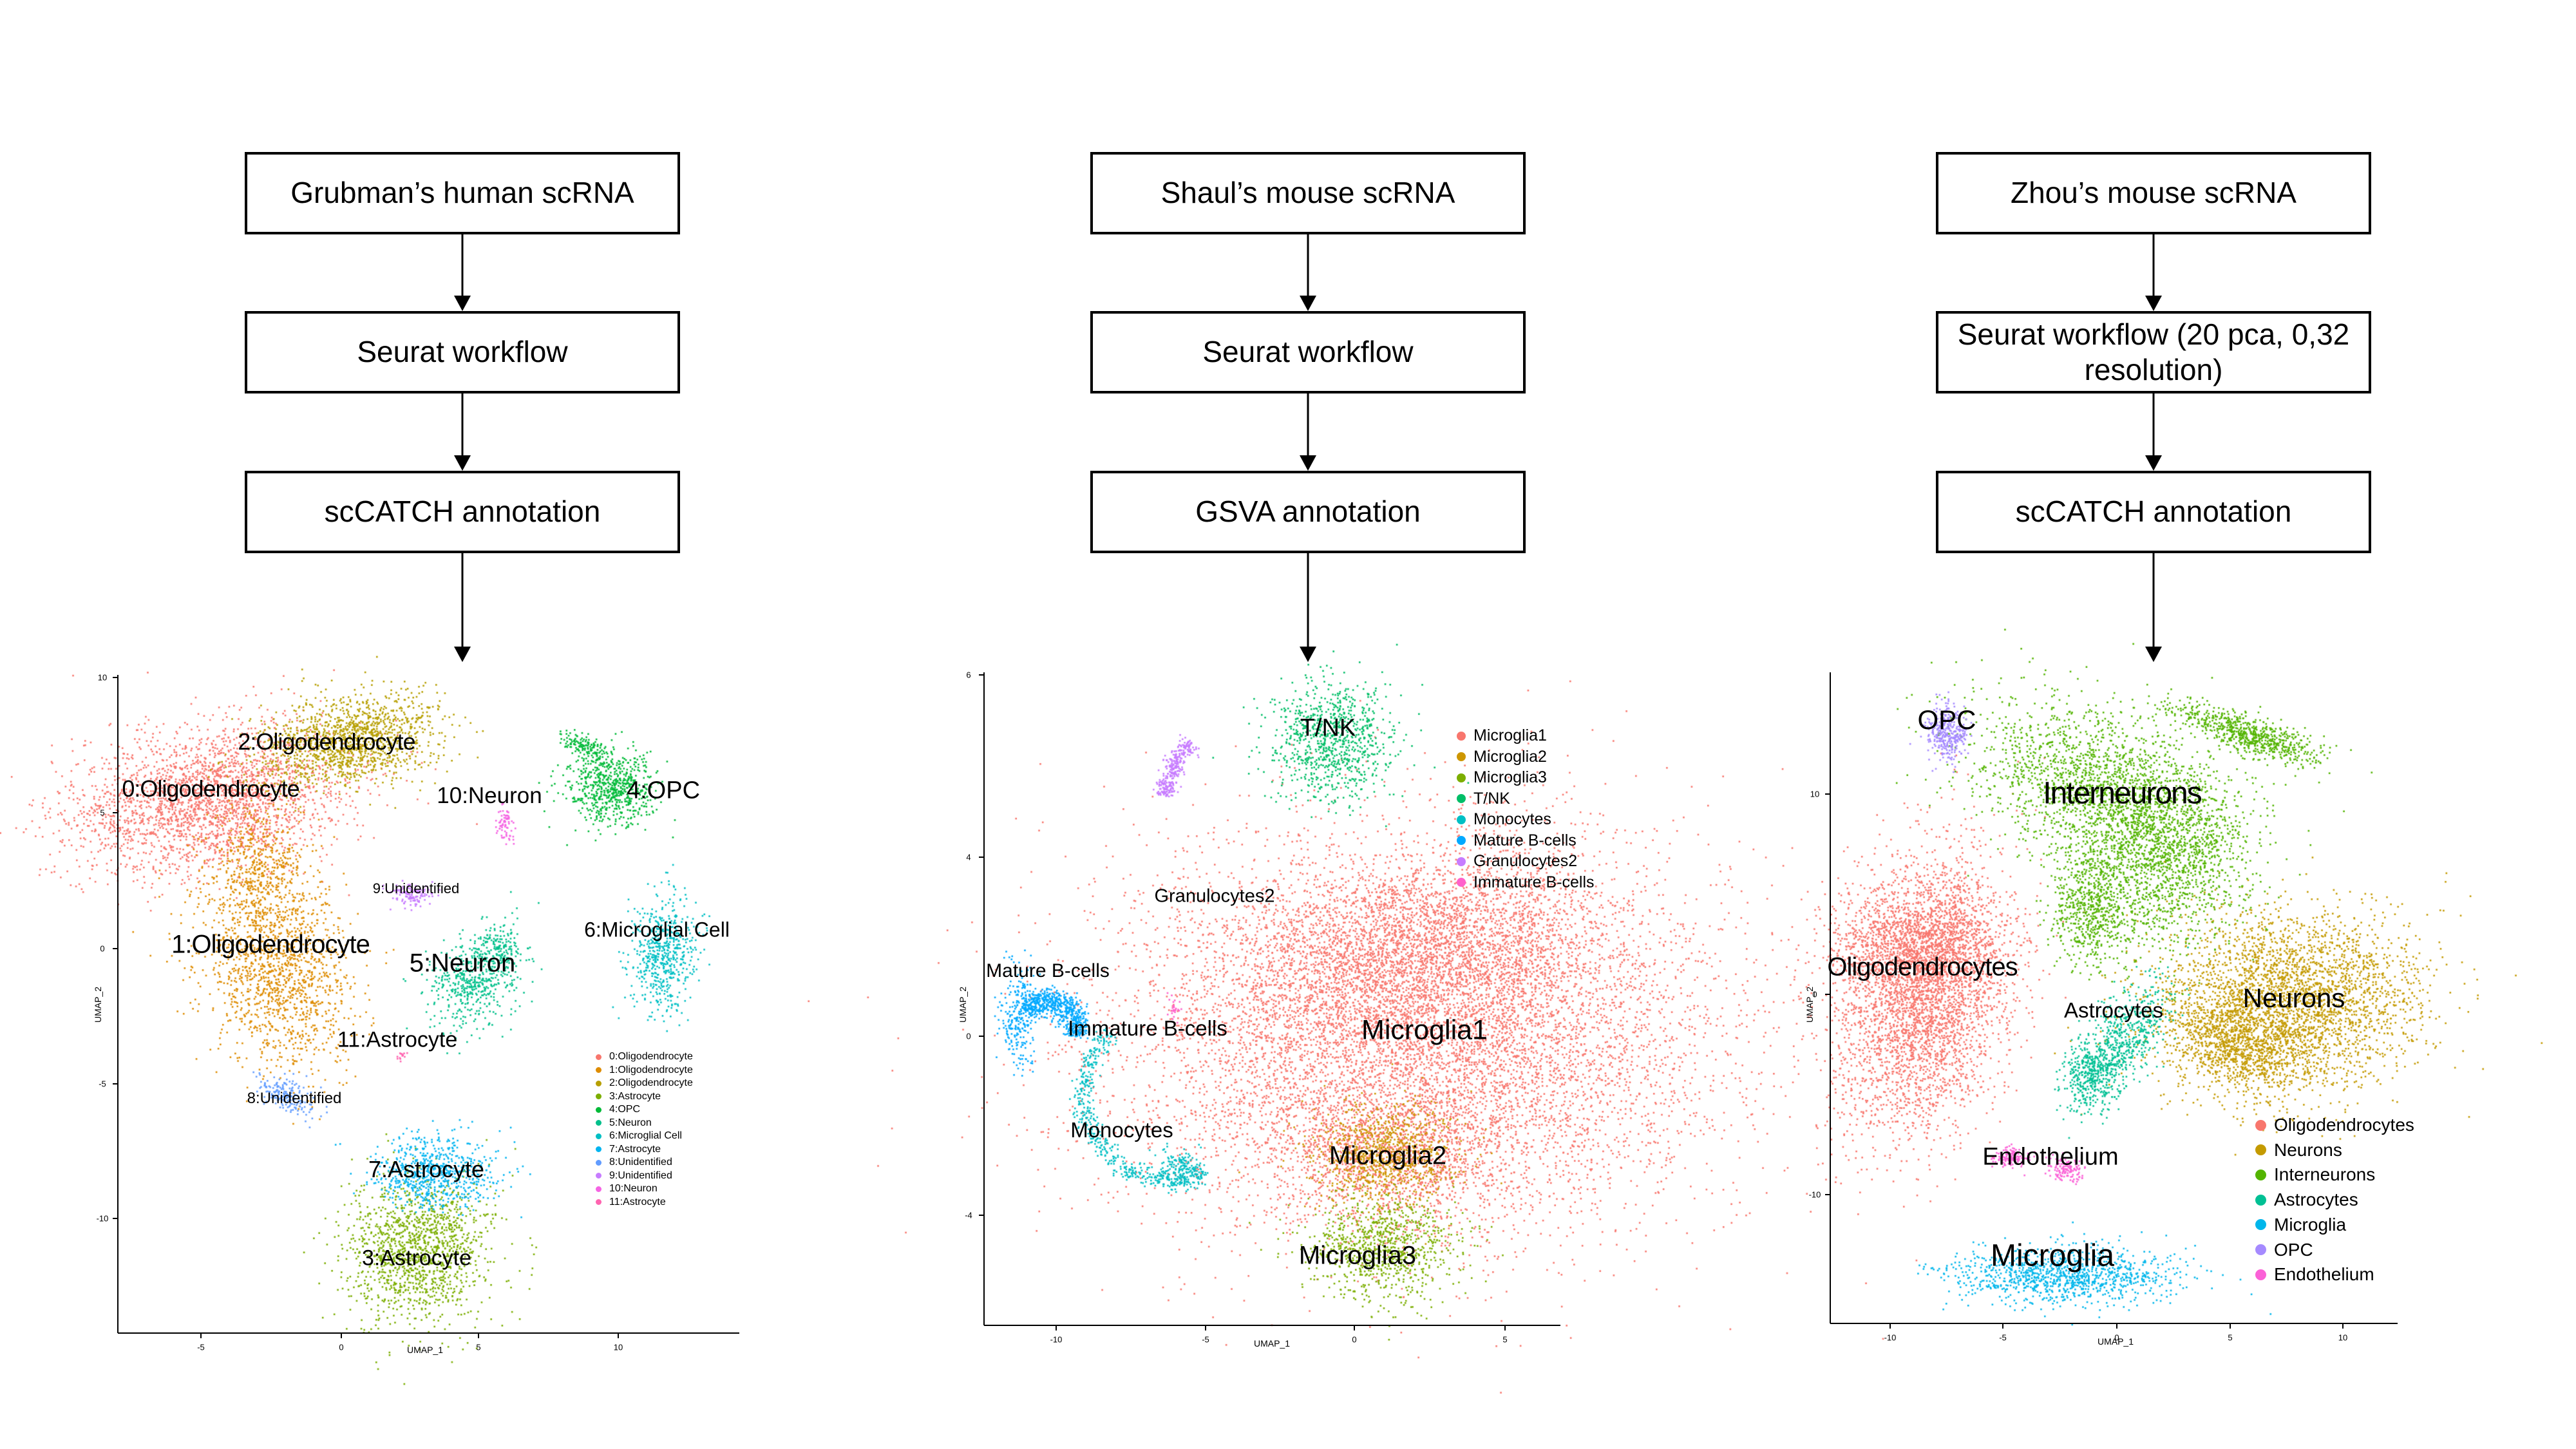 This screenshot has height=1449, width=2576. I want to click on y-tick-label: -5, so click(103, 1084).